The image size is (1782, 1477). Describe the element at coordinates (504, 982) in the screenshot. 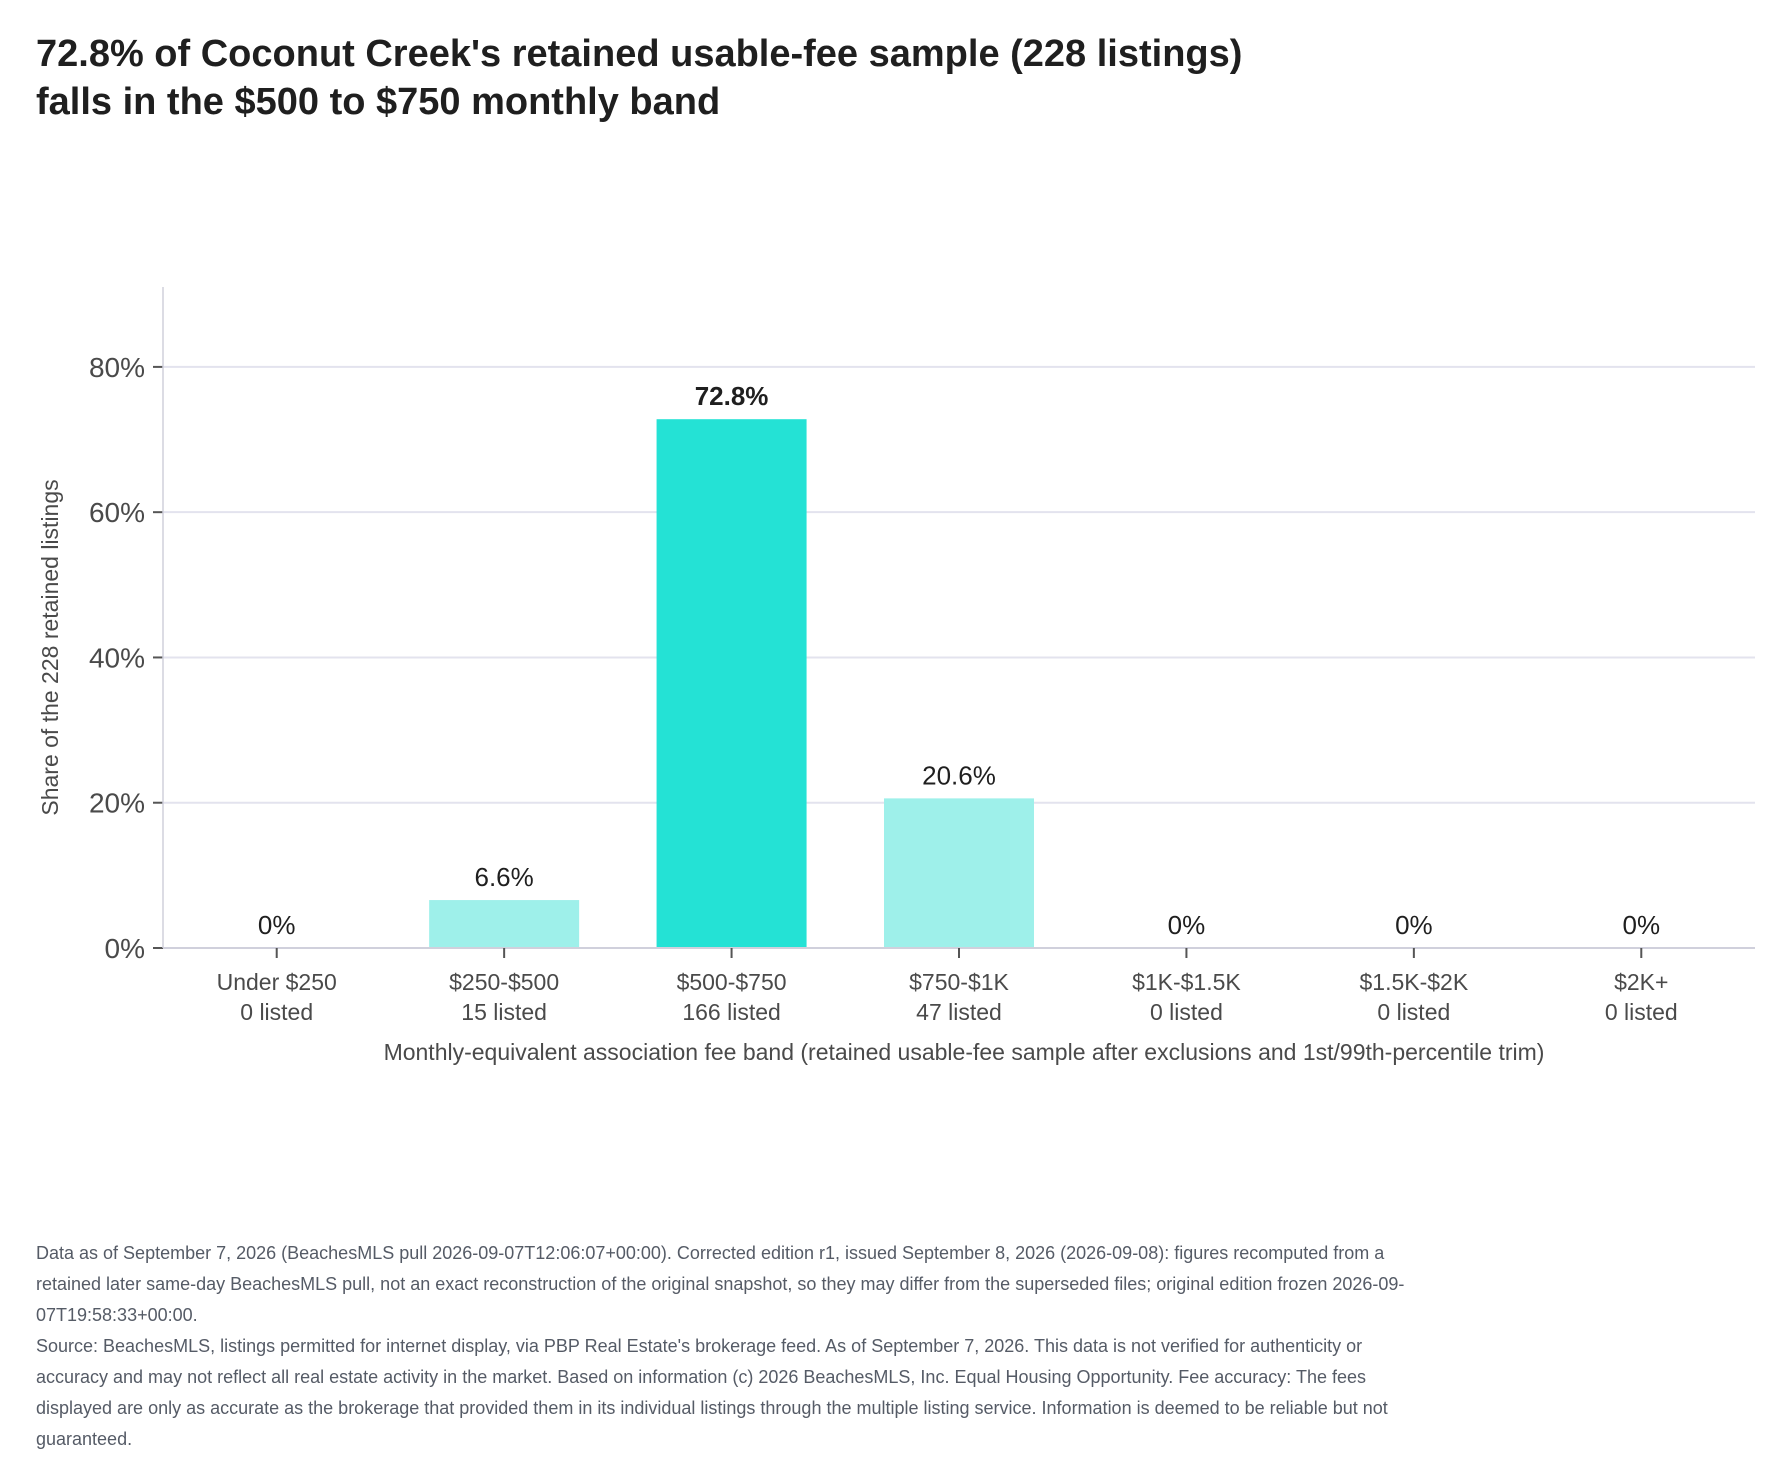

I see `x-tick-label: $250-$500` at that location.